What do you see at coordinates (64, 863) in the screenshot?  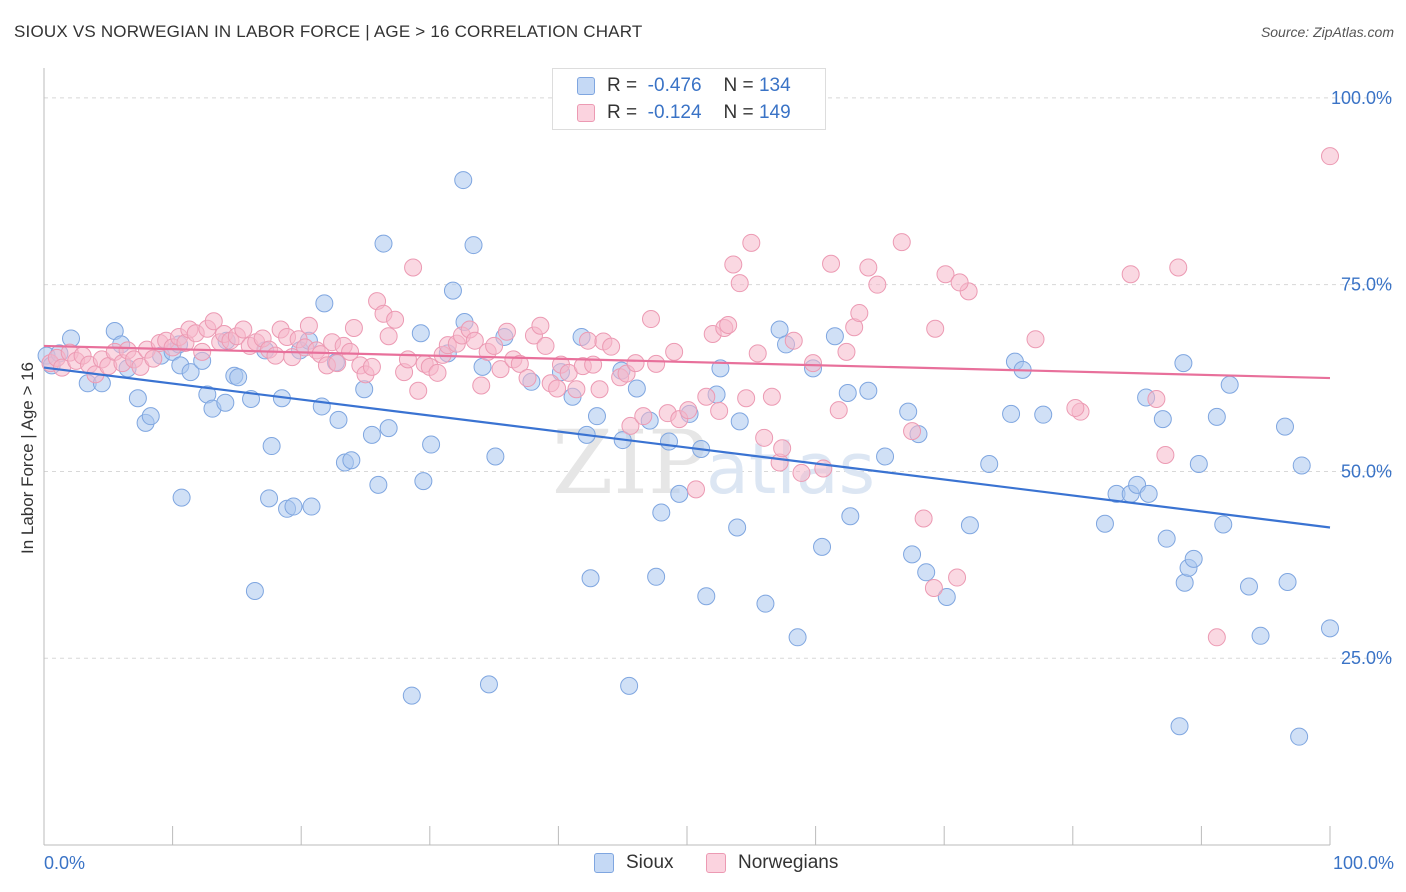 I see `x-tick-label-min: 0.0%` at bounding box center [64, 863].